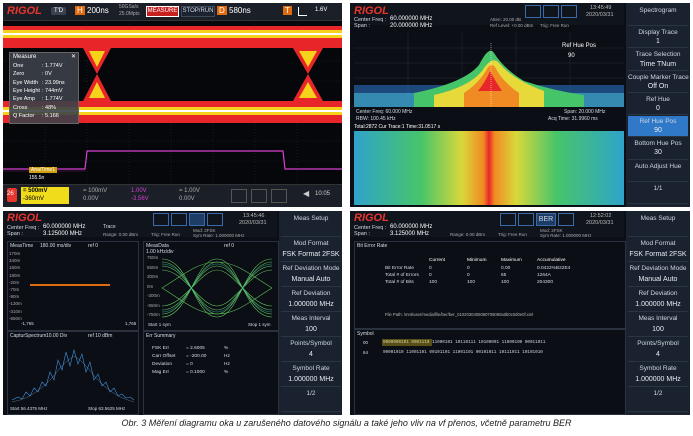 The height and width of the screenshot is (436, 693). What do you see at coordinates (20, 107) in the screenshot?
I see `measure-row-label: Cross` at bounding box center [20, 107].